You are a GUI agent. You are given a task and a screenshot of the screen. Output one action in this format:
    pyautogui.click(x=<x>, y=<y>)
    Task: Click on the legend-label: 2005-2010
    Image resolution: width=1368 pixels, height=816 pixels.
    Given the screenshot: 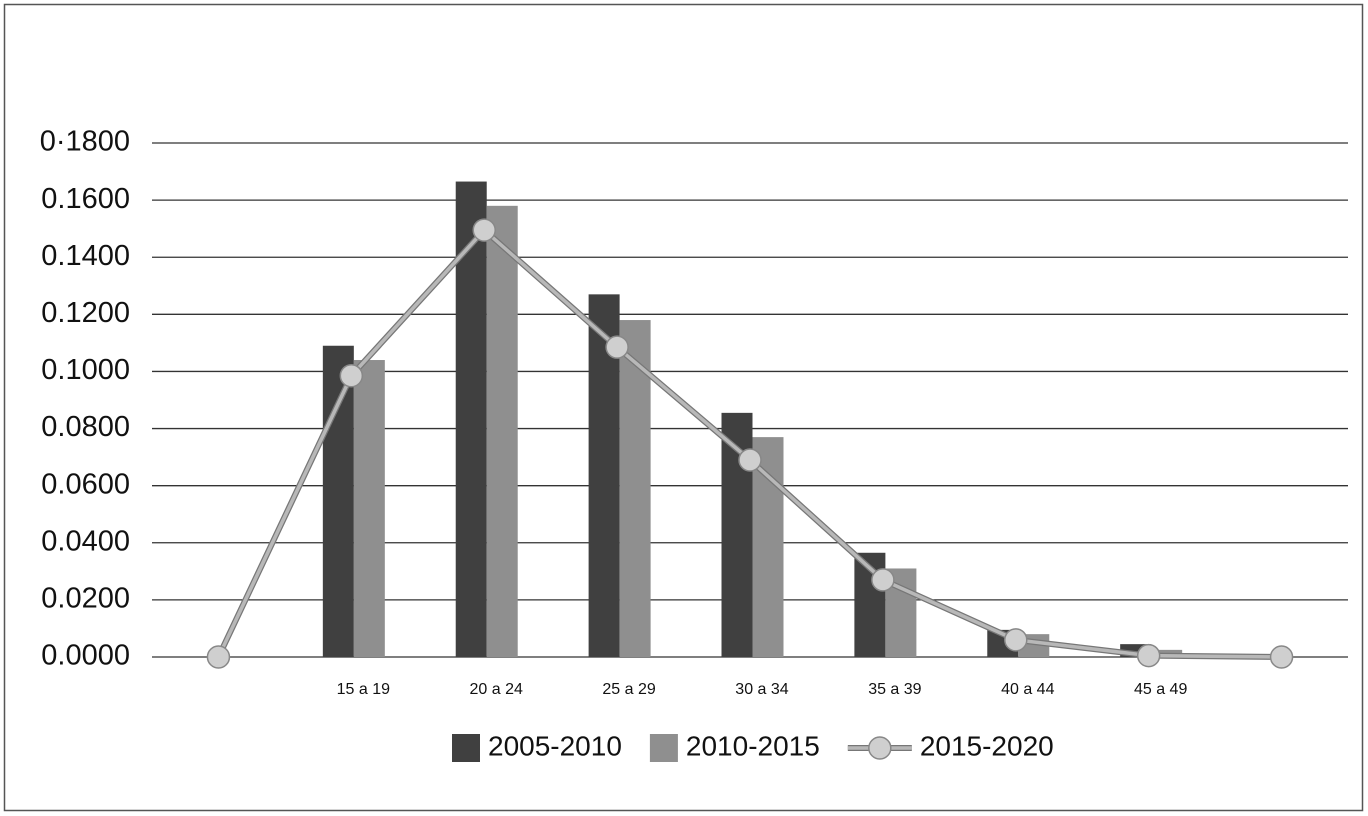 What is the action you would take?
    pyautogui.click(x=555, y=745)
    